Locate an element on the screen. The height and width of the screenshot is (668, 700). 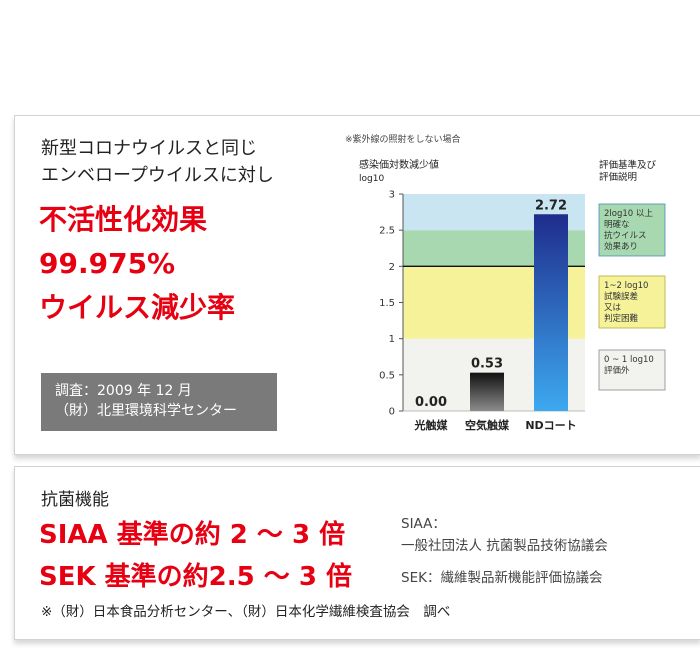
legend-box-1-line-1: 試験誤差 is located at coordinates (621, 296).